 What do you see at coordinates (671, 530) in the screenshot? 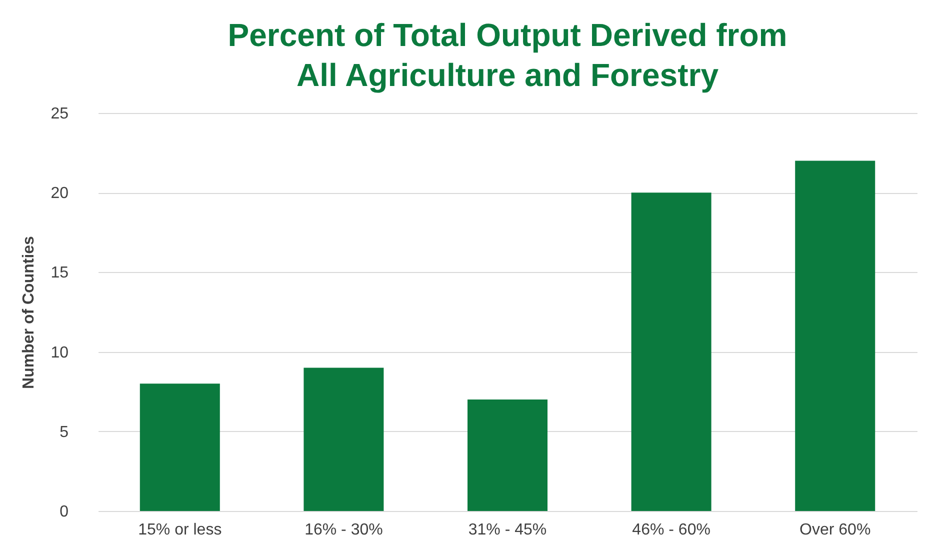
I see `x-tick-label: 46% - 60%` at bounding box center [671, 530].